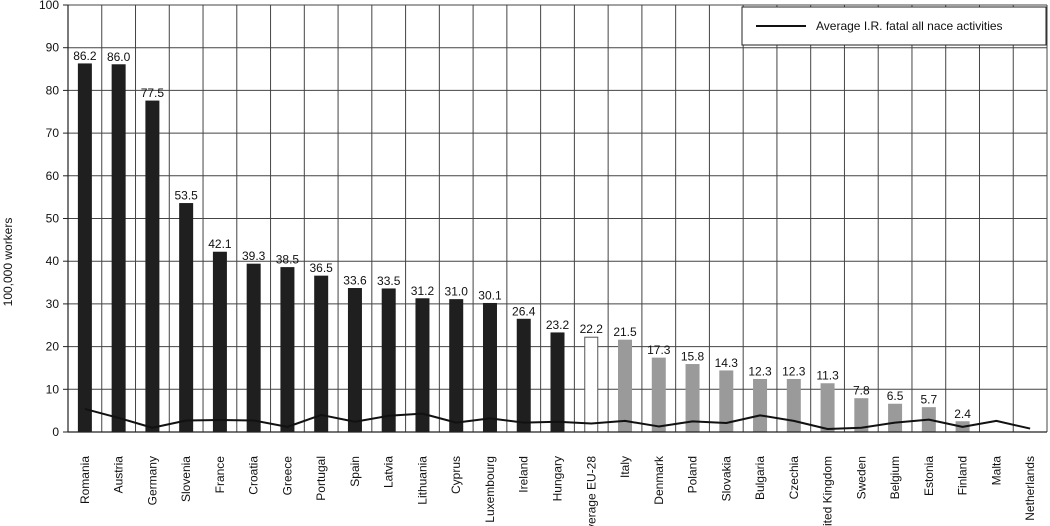 The width and height of the screenshot is (1050, 526). What do you see at coordinates (53, 176) in the screenshot?
I see `y-tick-label: 60` at bounding box center [53, 176].